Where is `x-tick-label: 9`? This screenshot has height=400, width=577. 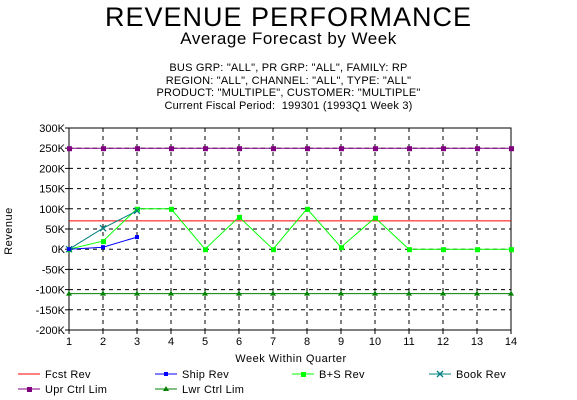 x-tick-label: 9 is located at coordinates (341, 342).